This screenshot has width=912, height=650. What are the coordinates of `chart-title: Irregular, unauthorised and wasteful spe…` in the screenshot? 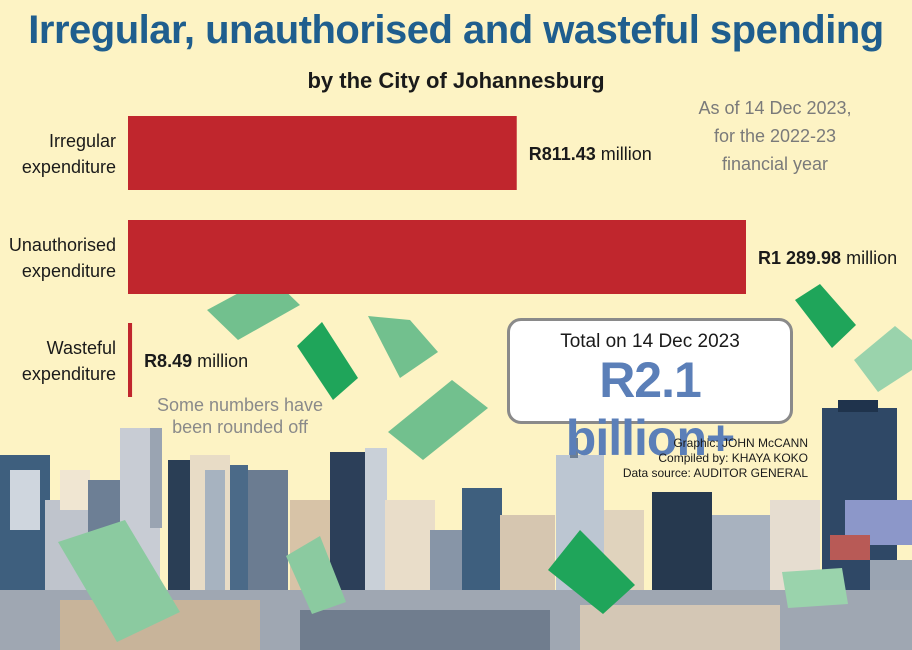 It's located at (456, 30).